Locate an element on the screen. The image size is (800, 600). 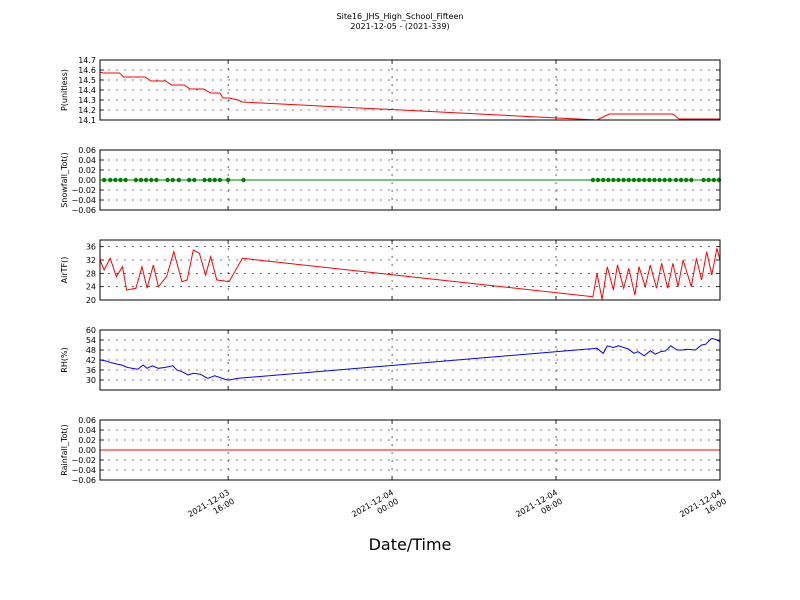
y-tick-label: 24 is located at coordinates (91, 287).